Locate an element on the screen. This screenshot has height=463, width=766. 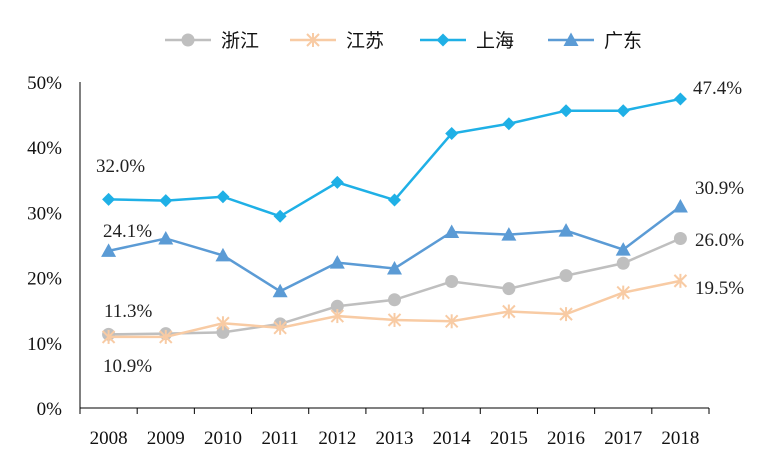
data-point-s4e0a6d77-2018 is located at coordinates (680, 99).